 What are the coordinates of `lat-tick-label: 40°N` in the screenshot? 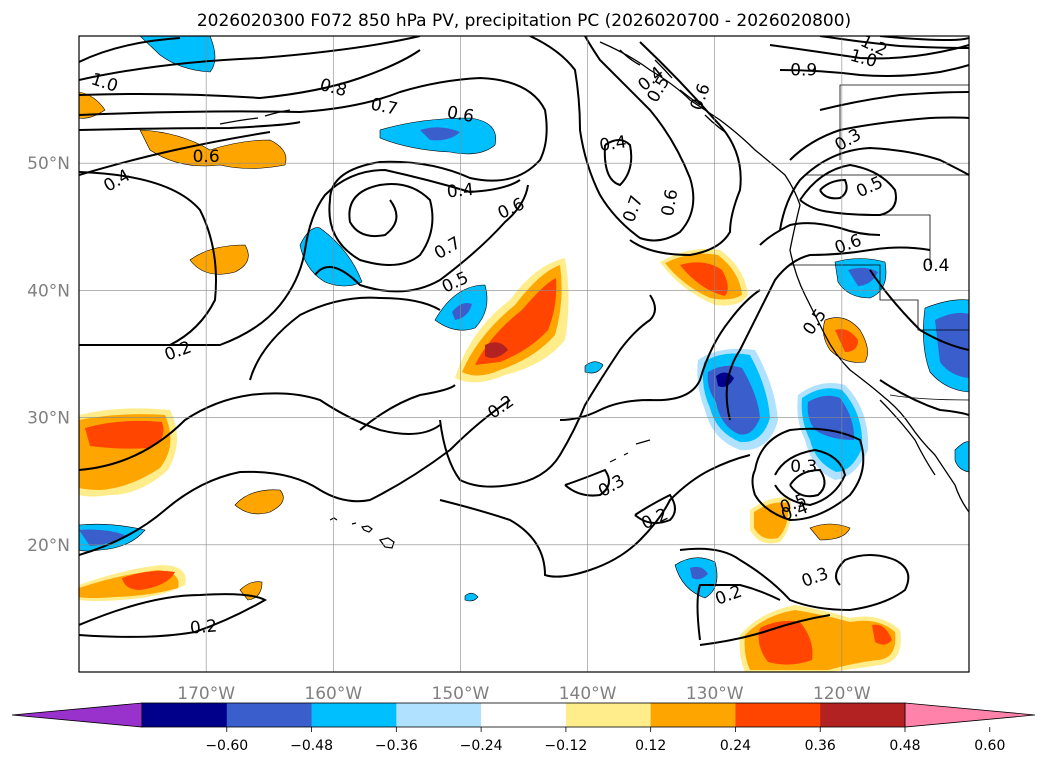 It's located at (48, 291).